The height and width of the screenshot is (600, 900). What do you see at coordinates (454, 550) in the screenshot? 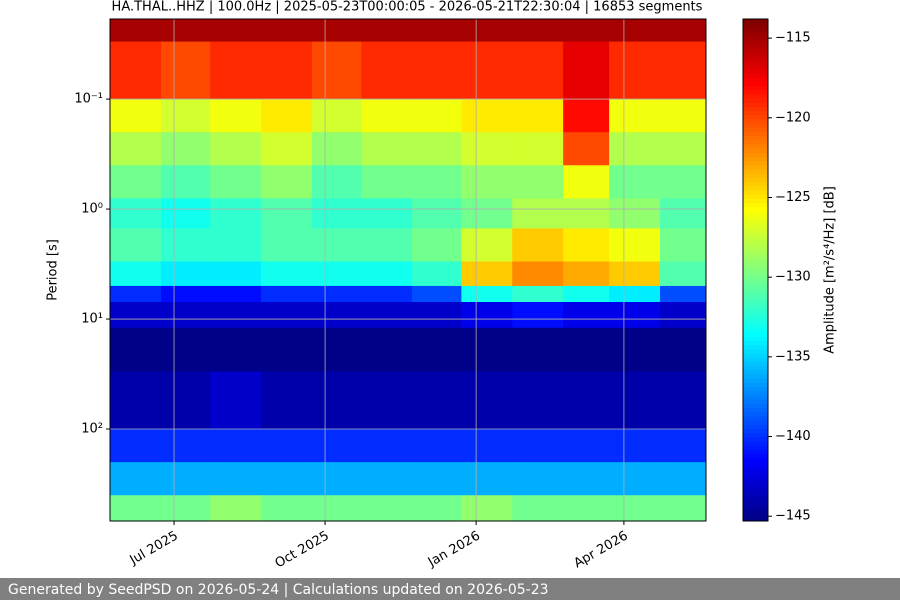
I see `x-tick-label: Jan 2026` at bounding box center [454, 550].